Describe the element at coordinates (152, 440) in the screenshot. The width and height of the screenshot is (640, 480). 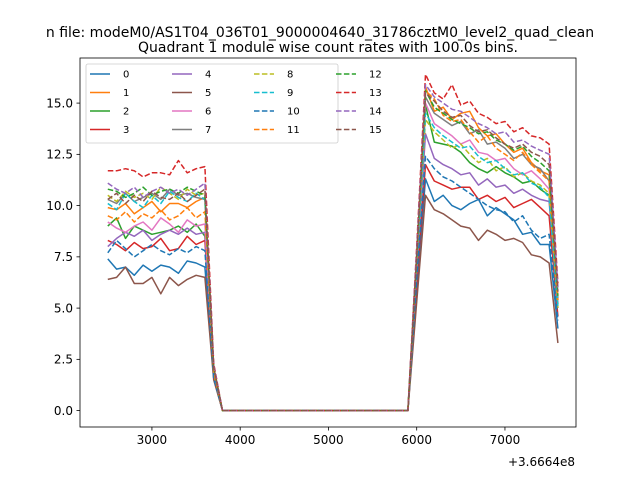
I see `x-tick-label: 3000` at that location.